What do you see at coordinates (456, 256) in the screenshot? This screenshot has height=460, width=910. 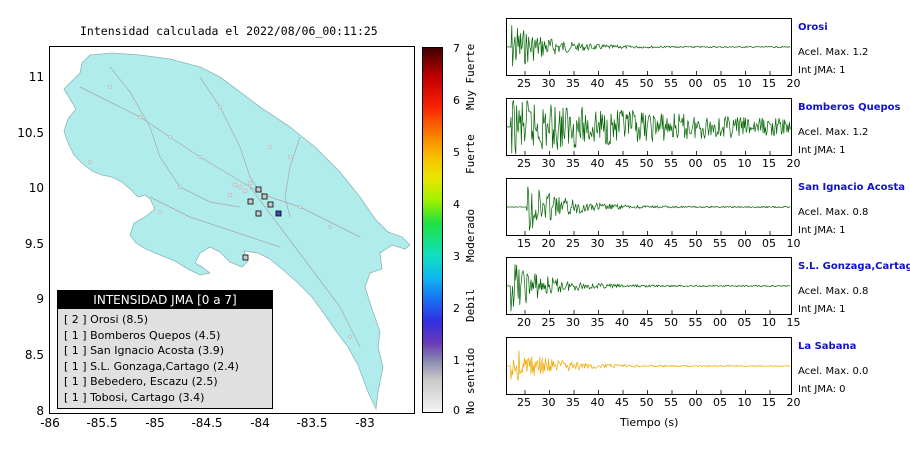 I see `colorbar-tick: 3` at bounding box center [456, 256].